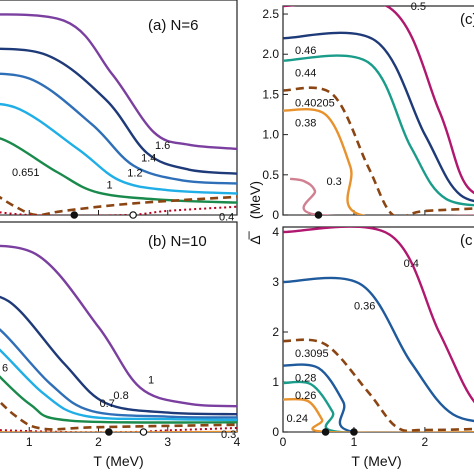 The height and width of the screenshot is (474, 474). I want to click on curve-label: 0.24, so click(297, 419).